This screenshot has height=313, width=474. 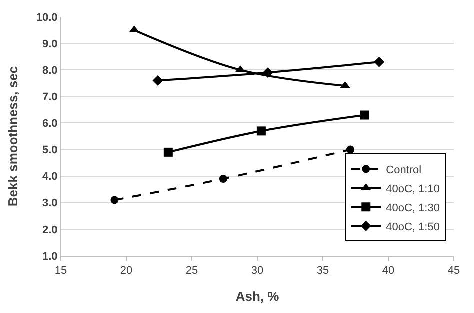 I want to click on legend-label: 40oC, 1:50, so click(x=413, y=227).